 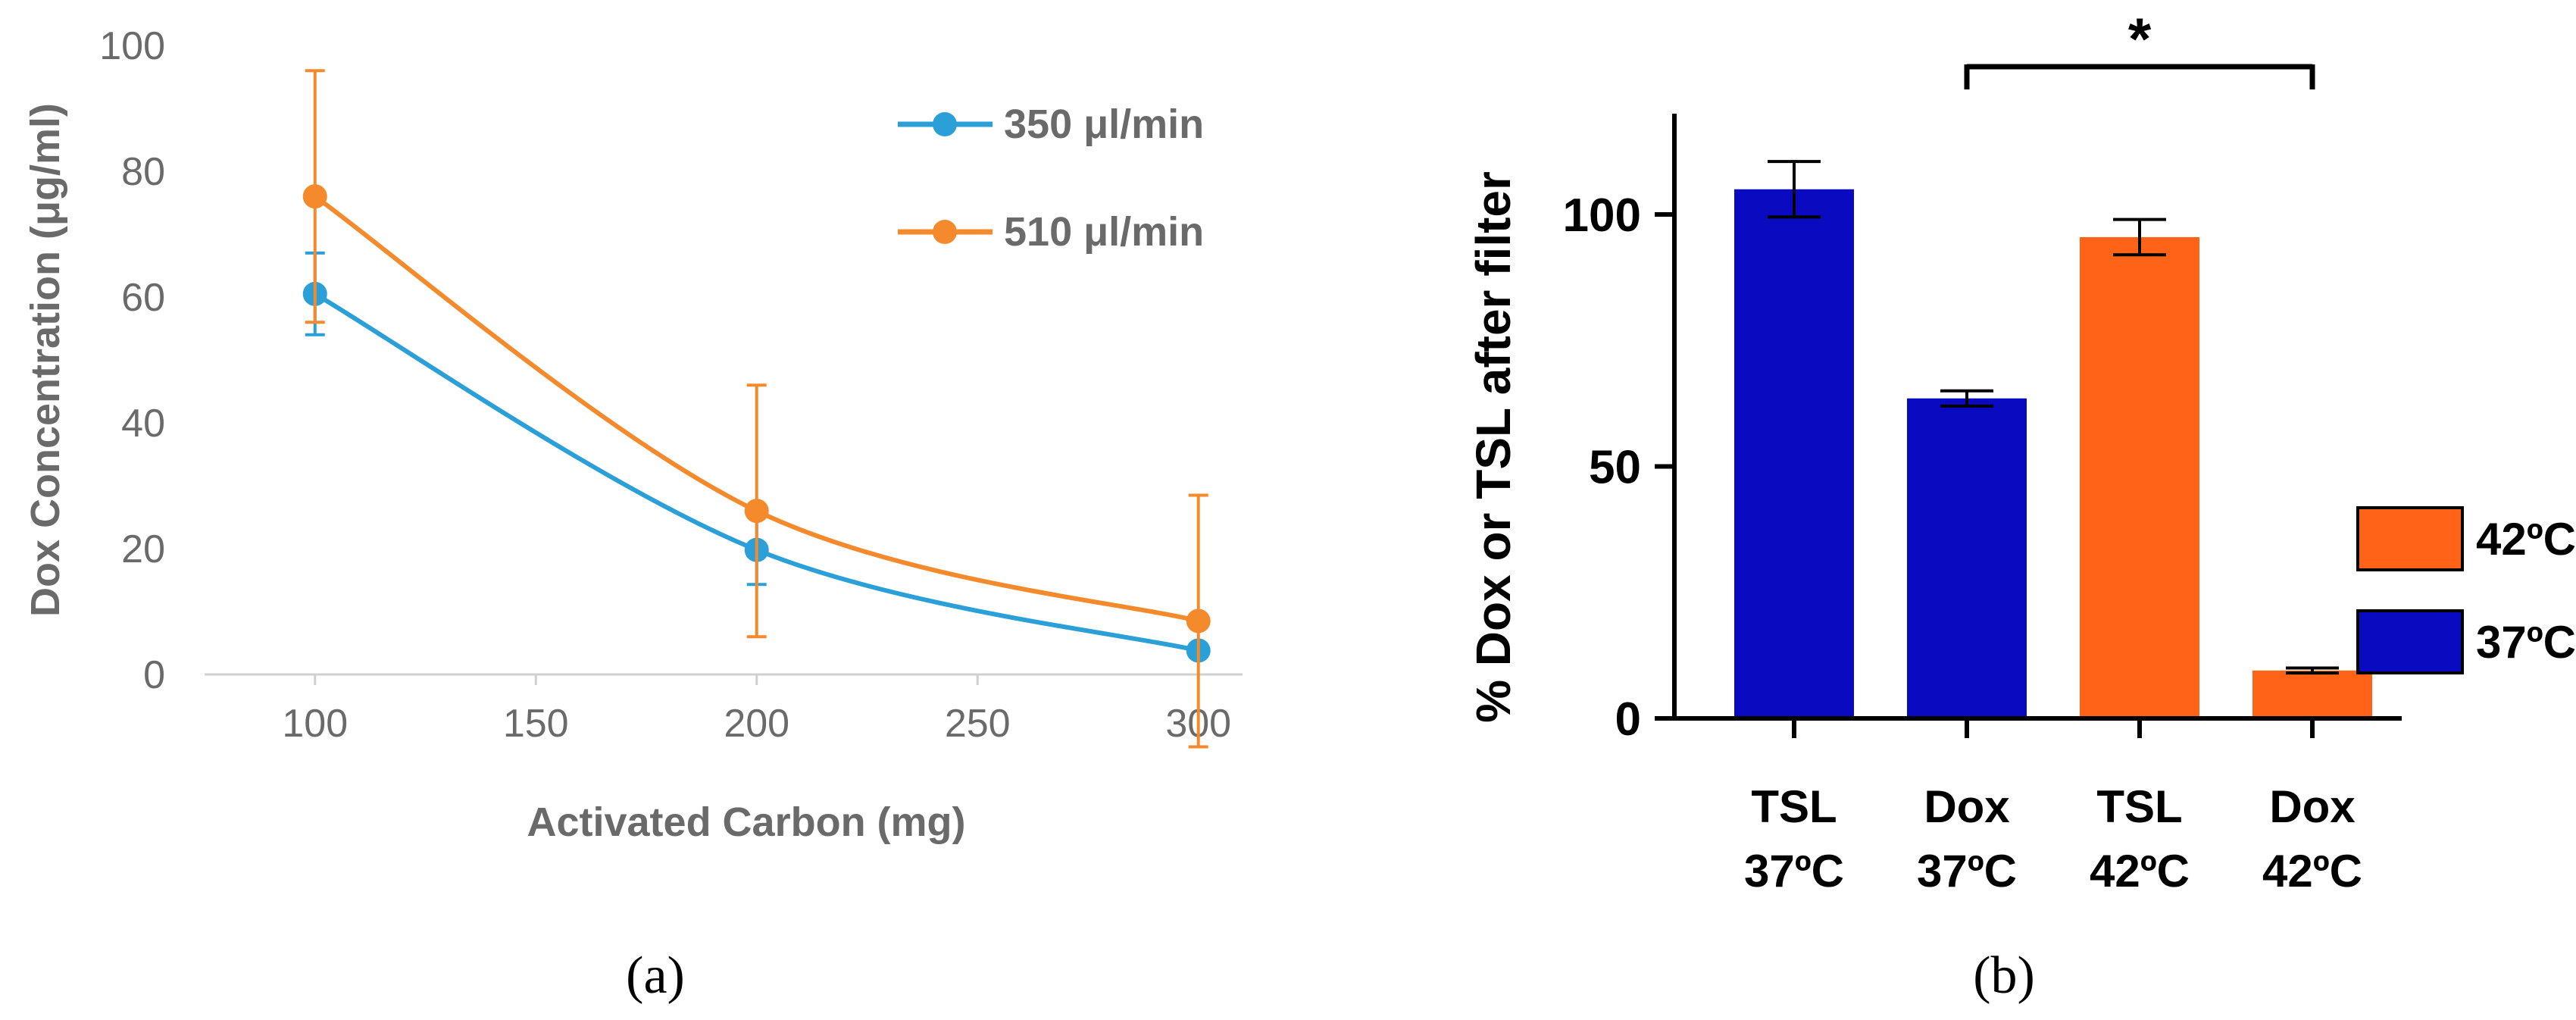 What do you see at coordinates (45, 360) in the screenshot?
I see `y-axis-title: Dox Concentration (μg/ml)` at bounding box center [45, 360].